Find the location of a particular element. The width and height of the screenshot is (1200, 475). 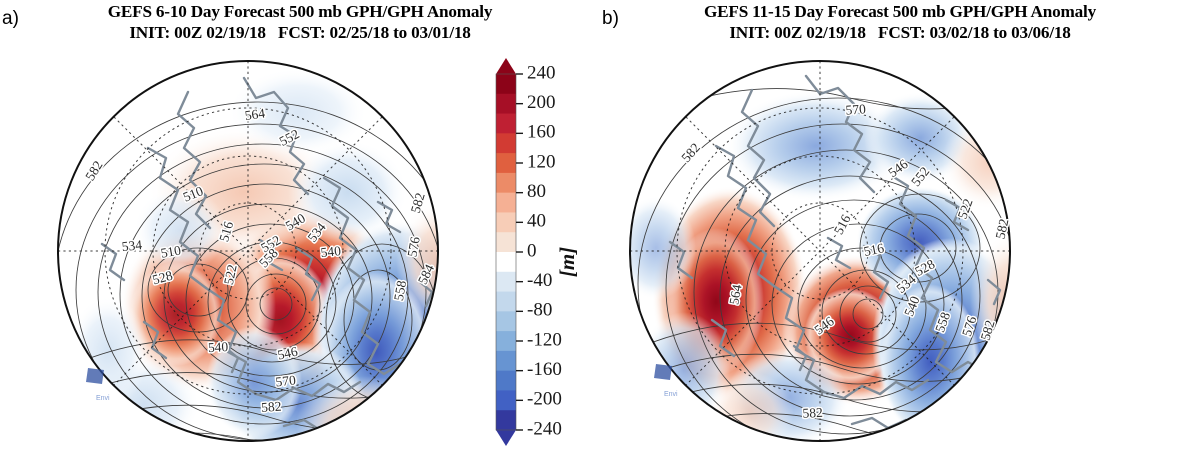

panel-a-contour-label-halo: 534 is located at coordinates (132, 245).